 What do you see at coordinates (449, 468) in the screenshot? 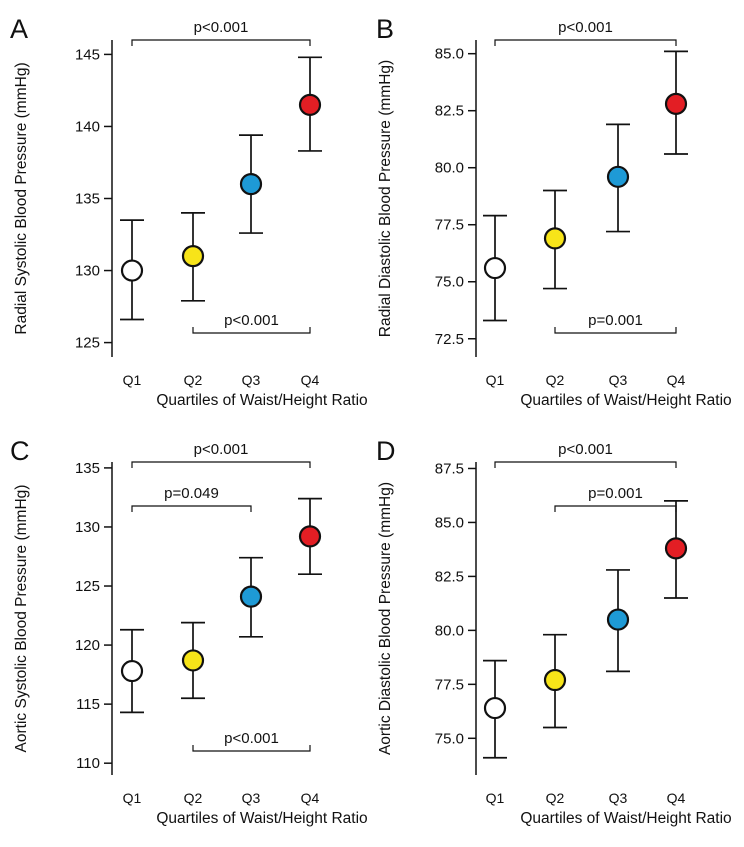
I see `y-tick-label: 87.5` at bounding box center [449, 468].